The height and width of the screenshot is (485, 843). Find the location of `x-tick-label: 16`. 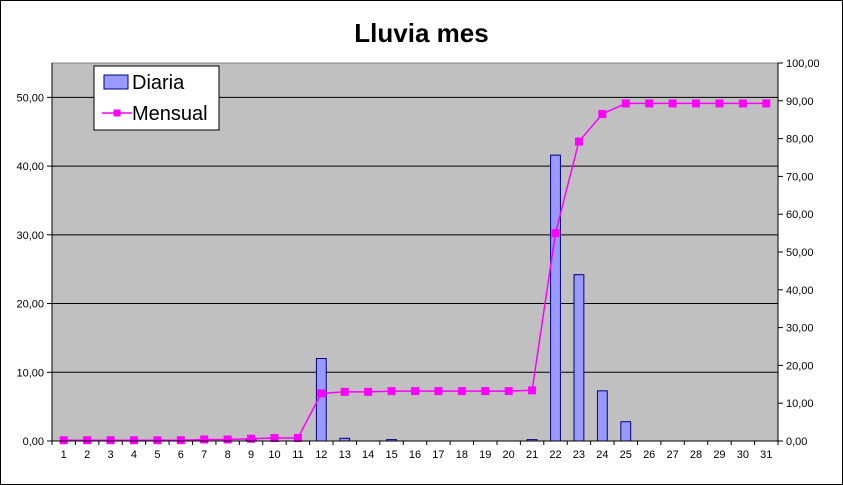

x-tick-label: 16 is located at coordinates (415, 455).